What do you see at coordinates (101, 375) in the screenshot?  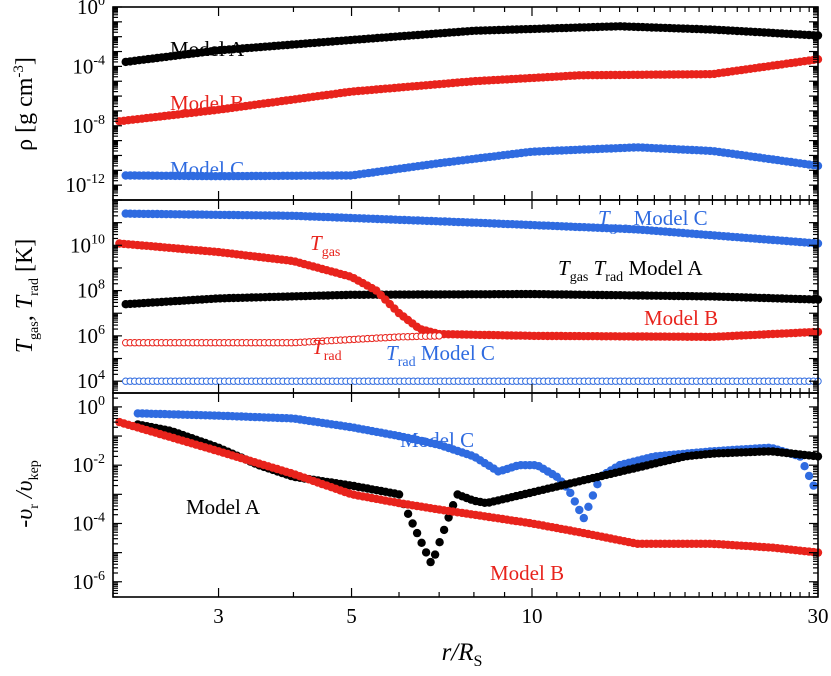 I see `tick-exponent: 4` at bounding box center [101, 375].